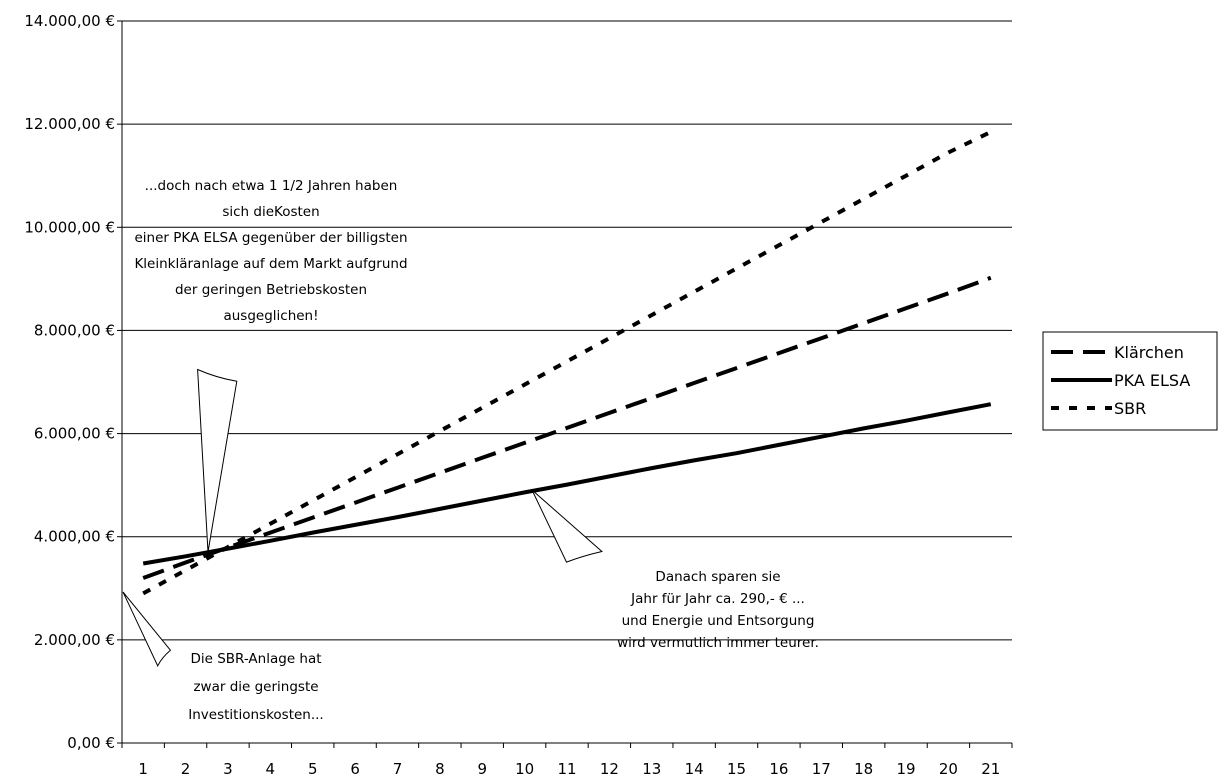 Image resolution: width=1223 pixels, height=781 pixels. What do you see at coordinates (567, 526) in the screenshot?
I see `callout-savings` at bounding box center [567, 526].